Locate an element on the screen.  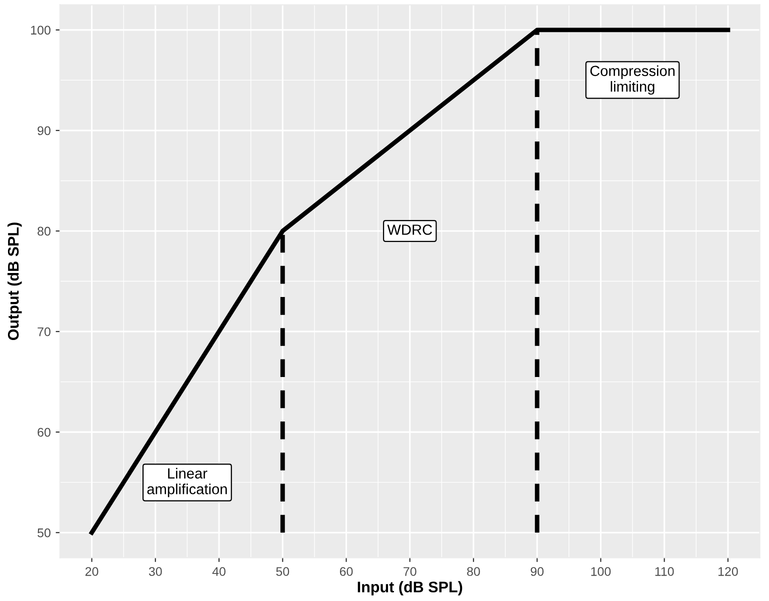
x-axis-title: Input (dB SPL) is located at coordinates (410, 588).